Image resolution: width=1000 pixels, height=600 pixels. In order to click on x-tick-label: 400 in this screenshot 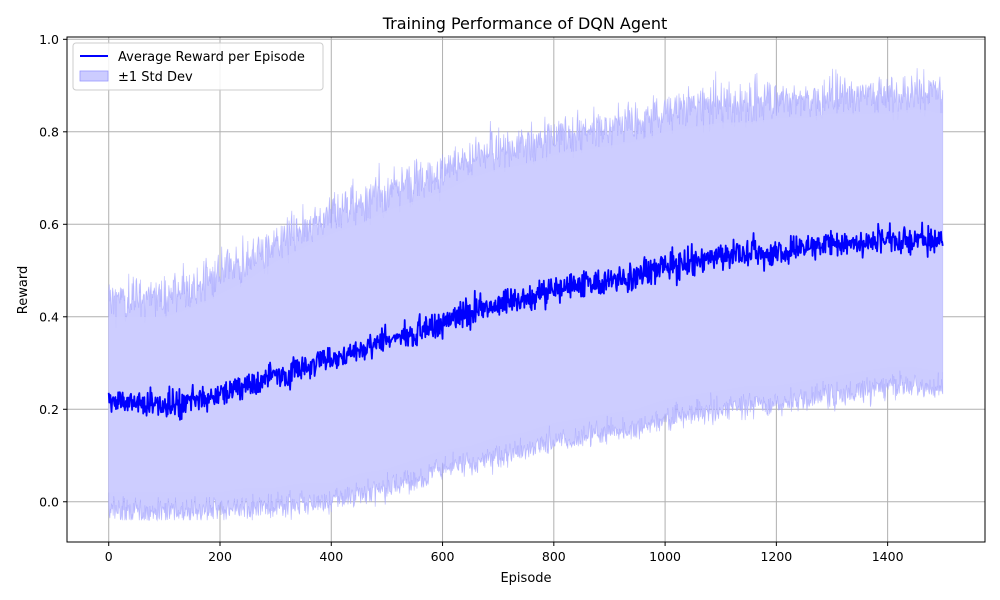, I will do `click(331, 556)`.